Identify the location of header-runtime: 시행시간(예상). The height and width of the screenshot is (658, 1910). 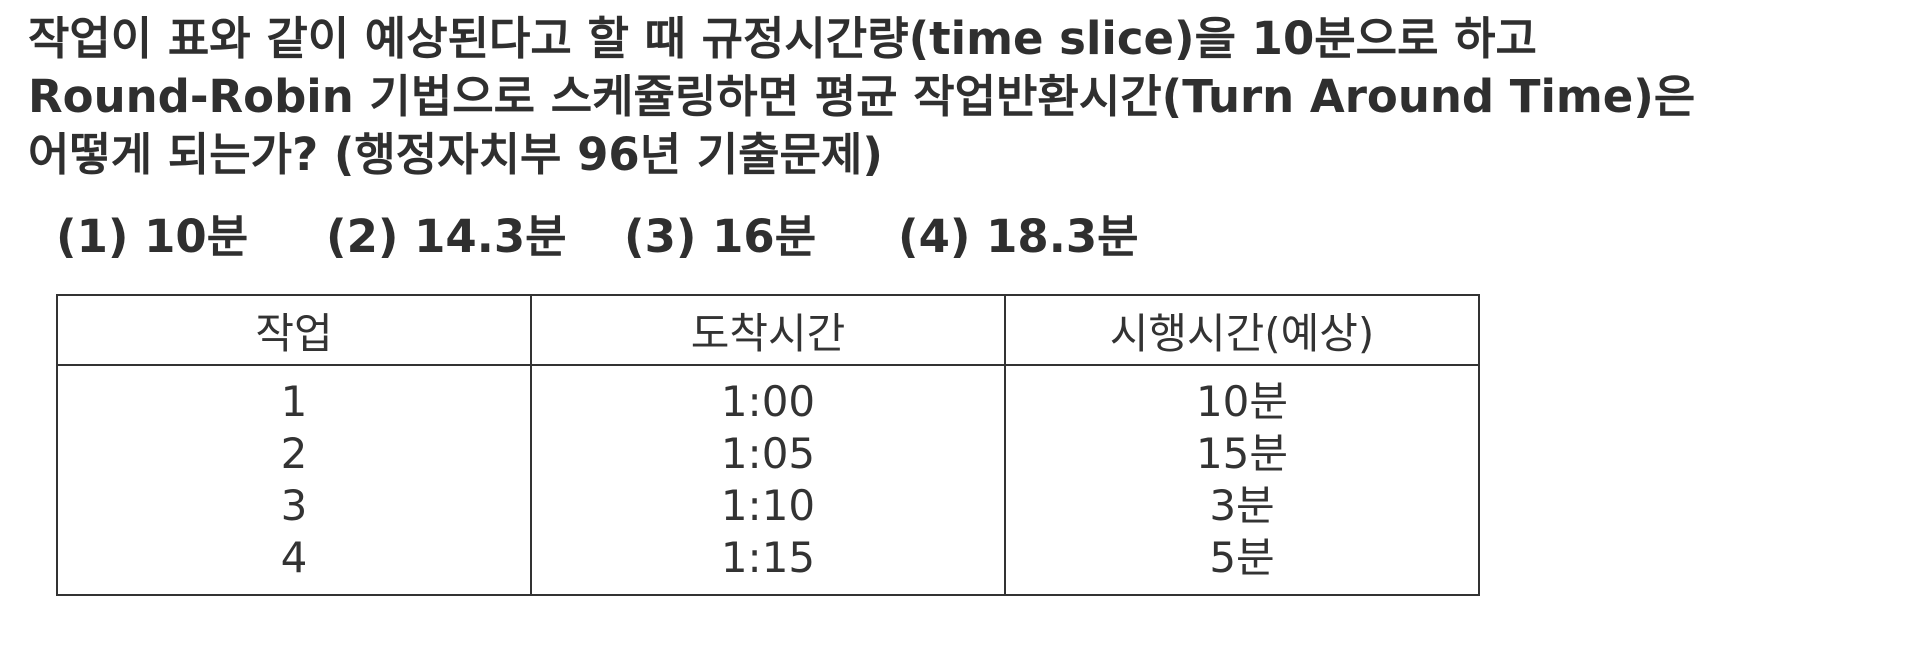
(1241, 330).